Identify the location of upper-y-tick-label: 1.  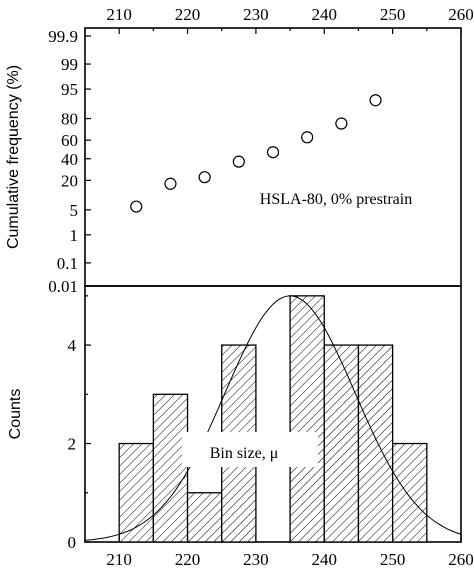
(74, 235).